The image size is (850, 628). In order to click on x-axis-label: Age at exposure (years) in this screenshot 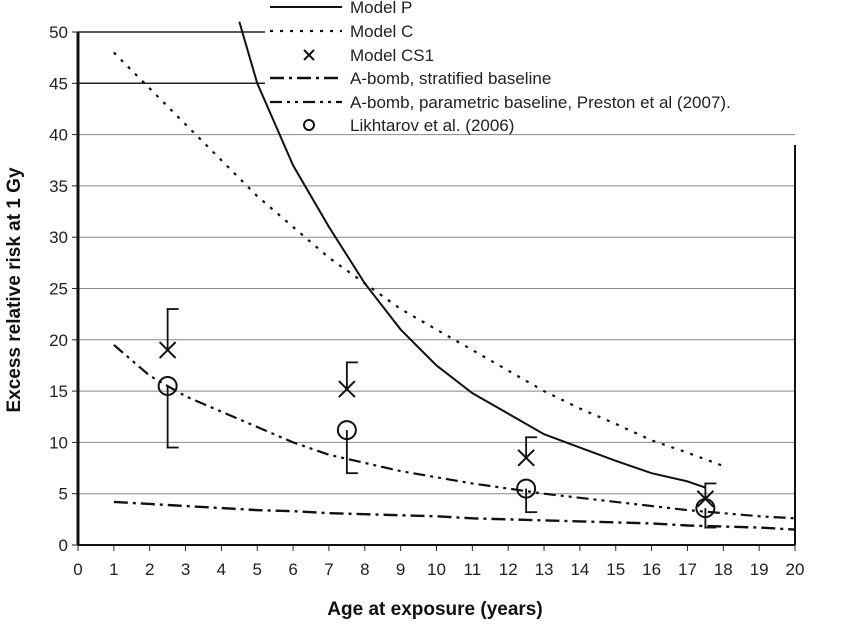, I will do `click(434, 609)`.